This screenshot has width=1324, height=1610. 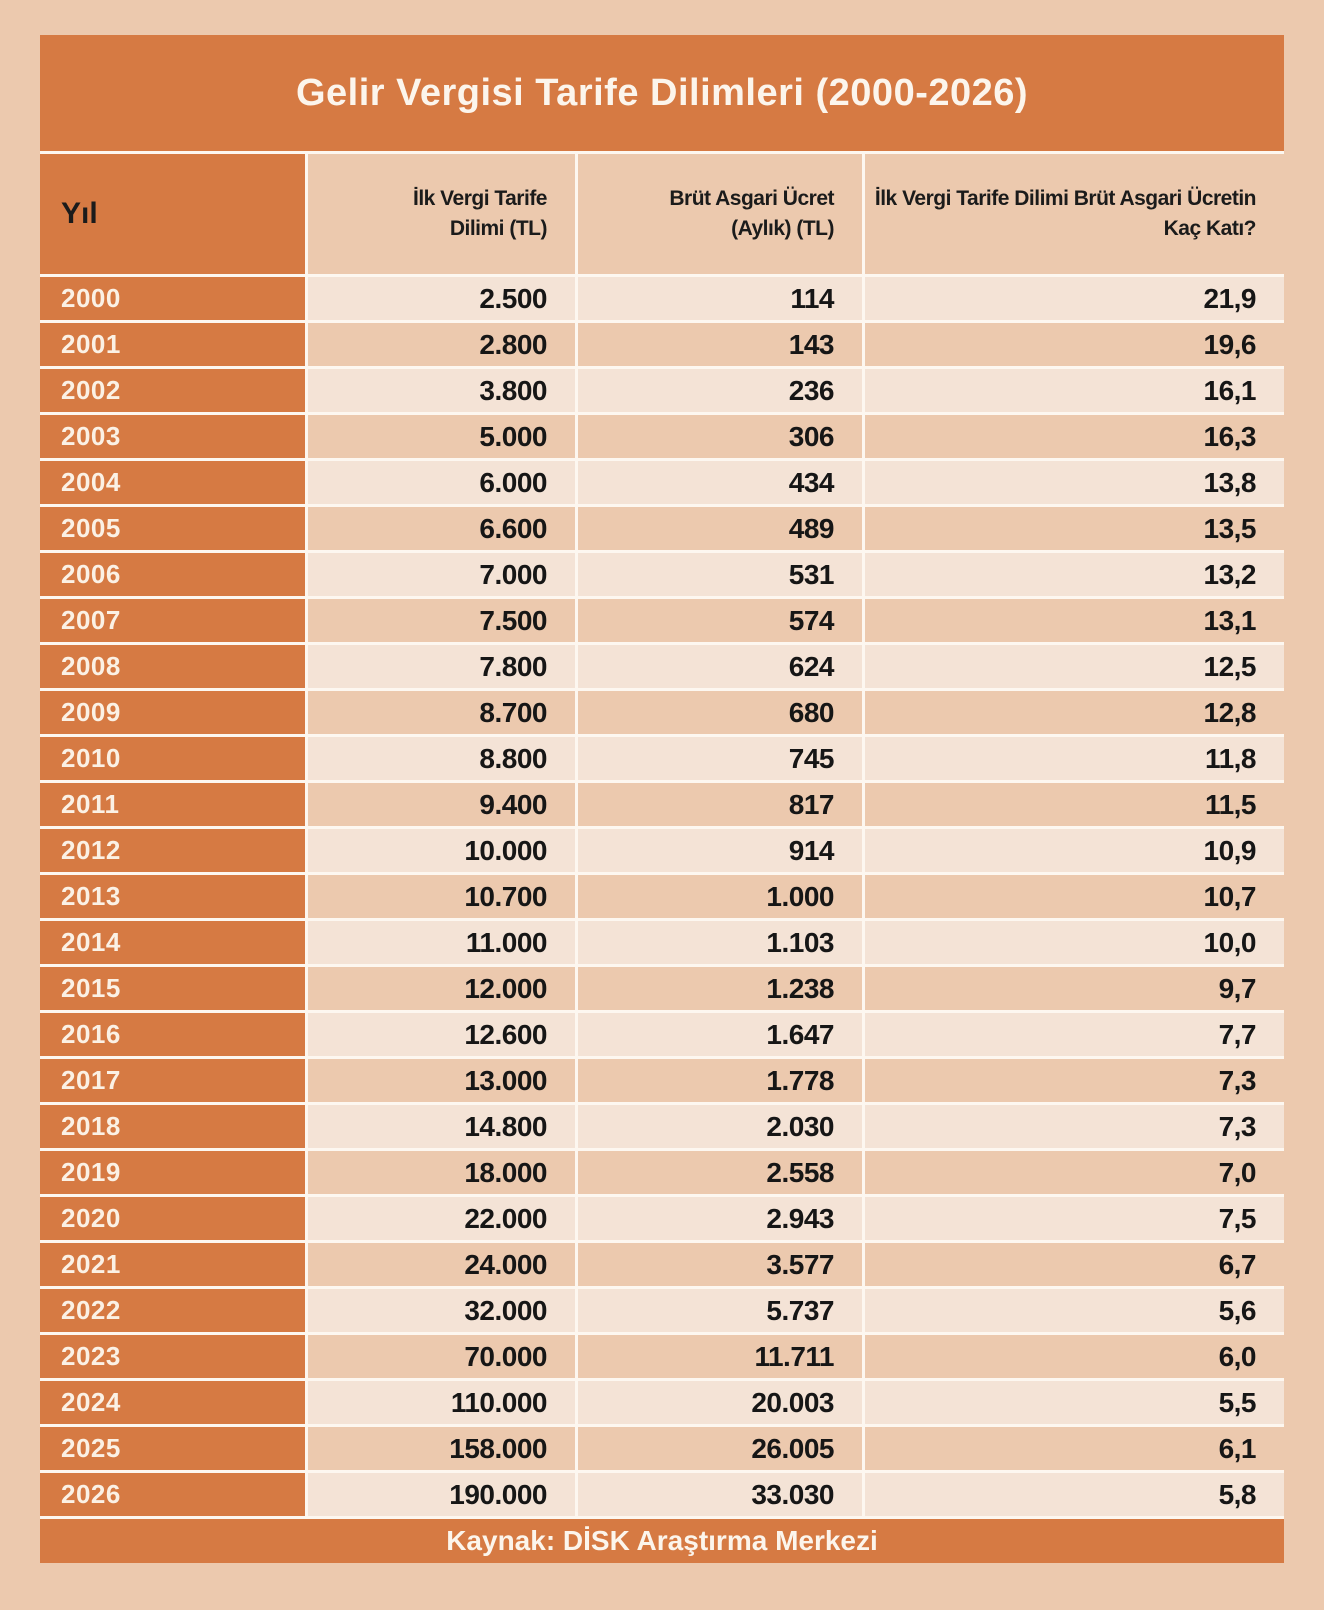 I want to click on table-row: 2014 11.000 1.103 10,0, so click(x=662, y=942).